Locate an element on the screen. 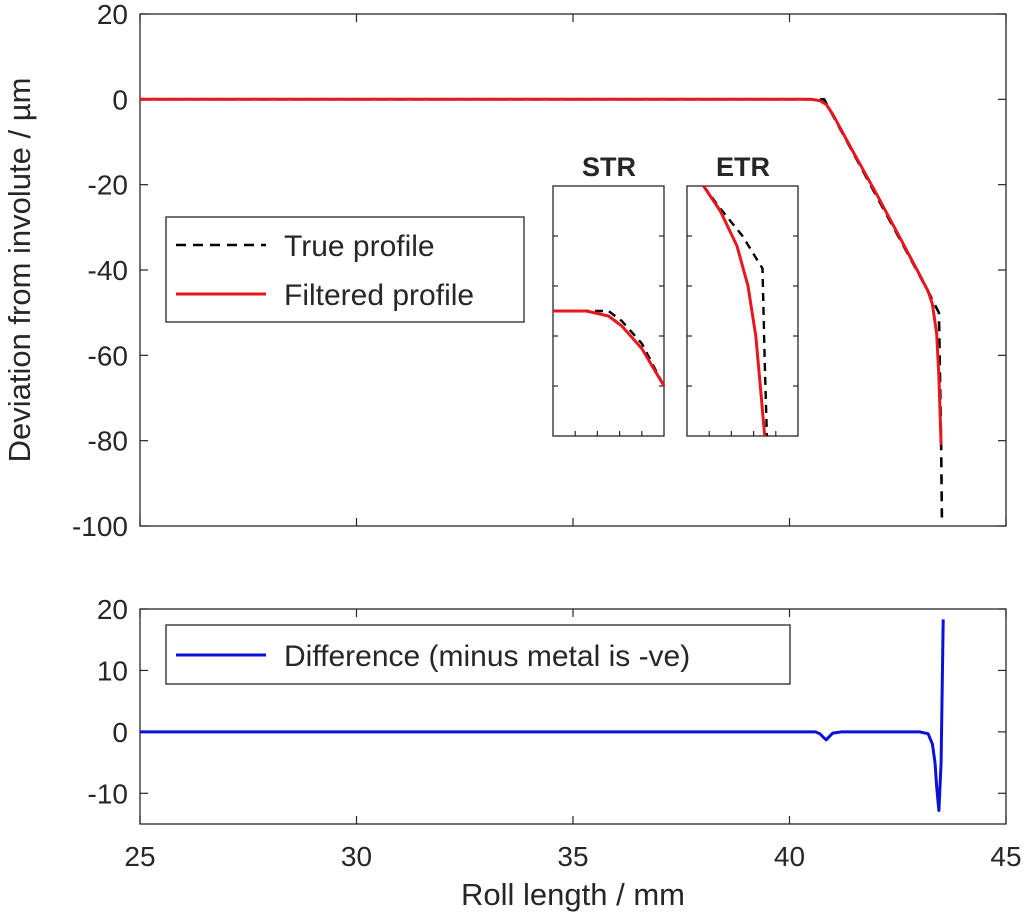 Image resolution: width=1025 pixels, height=920 pixels. inset-str-ticks is located at coordinates (608, 335).